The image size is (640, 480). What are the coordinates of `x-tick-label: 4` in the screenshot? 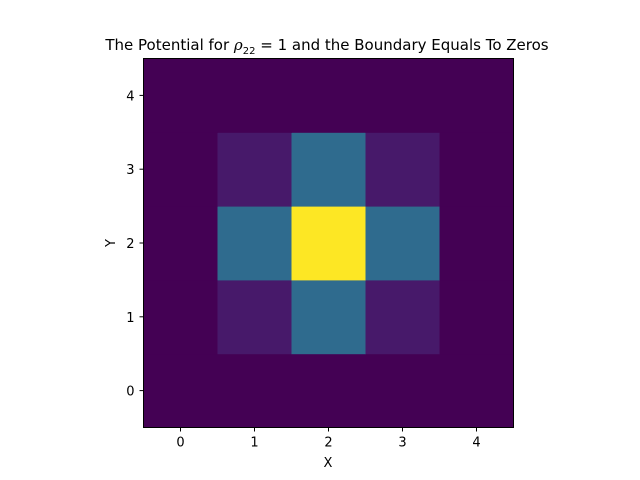 It's located at (476, 443).